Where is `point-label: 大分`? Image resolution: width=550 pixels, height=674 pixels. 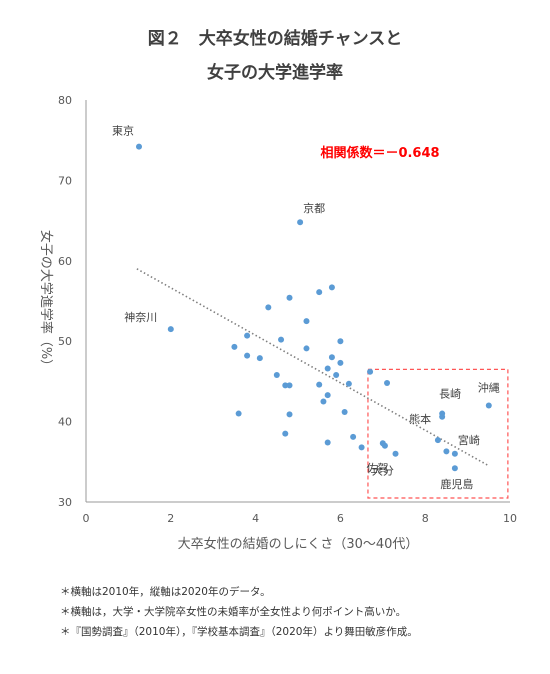
point-label: 大分 is located at coordinates (383, 471).